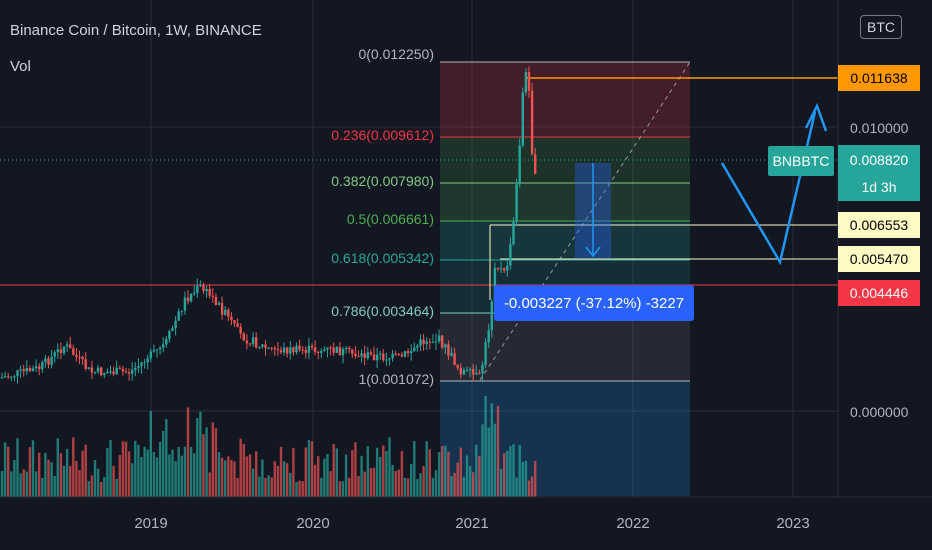  What do you see at coordinates (136, 30) in the screenshot?
I see `chart-legend-title: Binance Coin / Bitcoin, 1W, BINANCE` at bounding box center [136, 30].